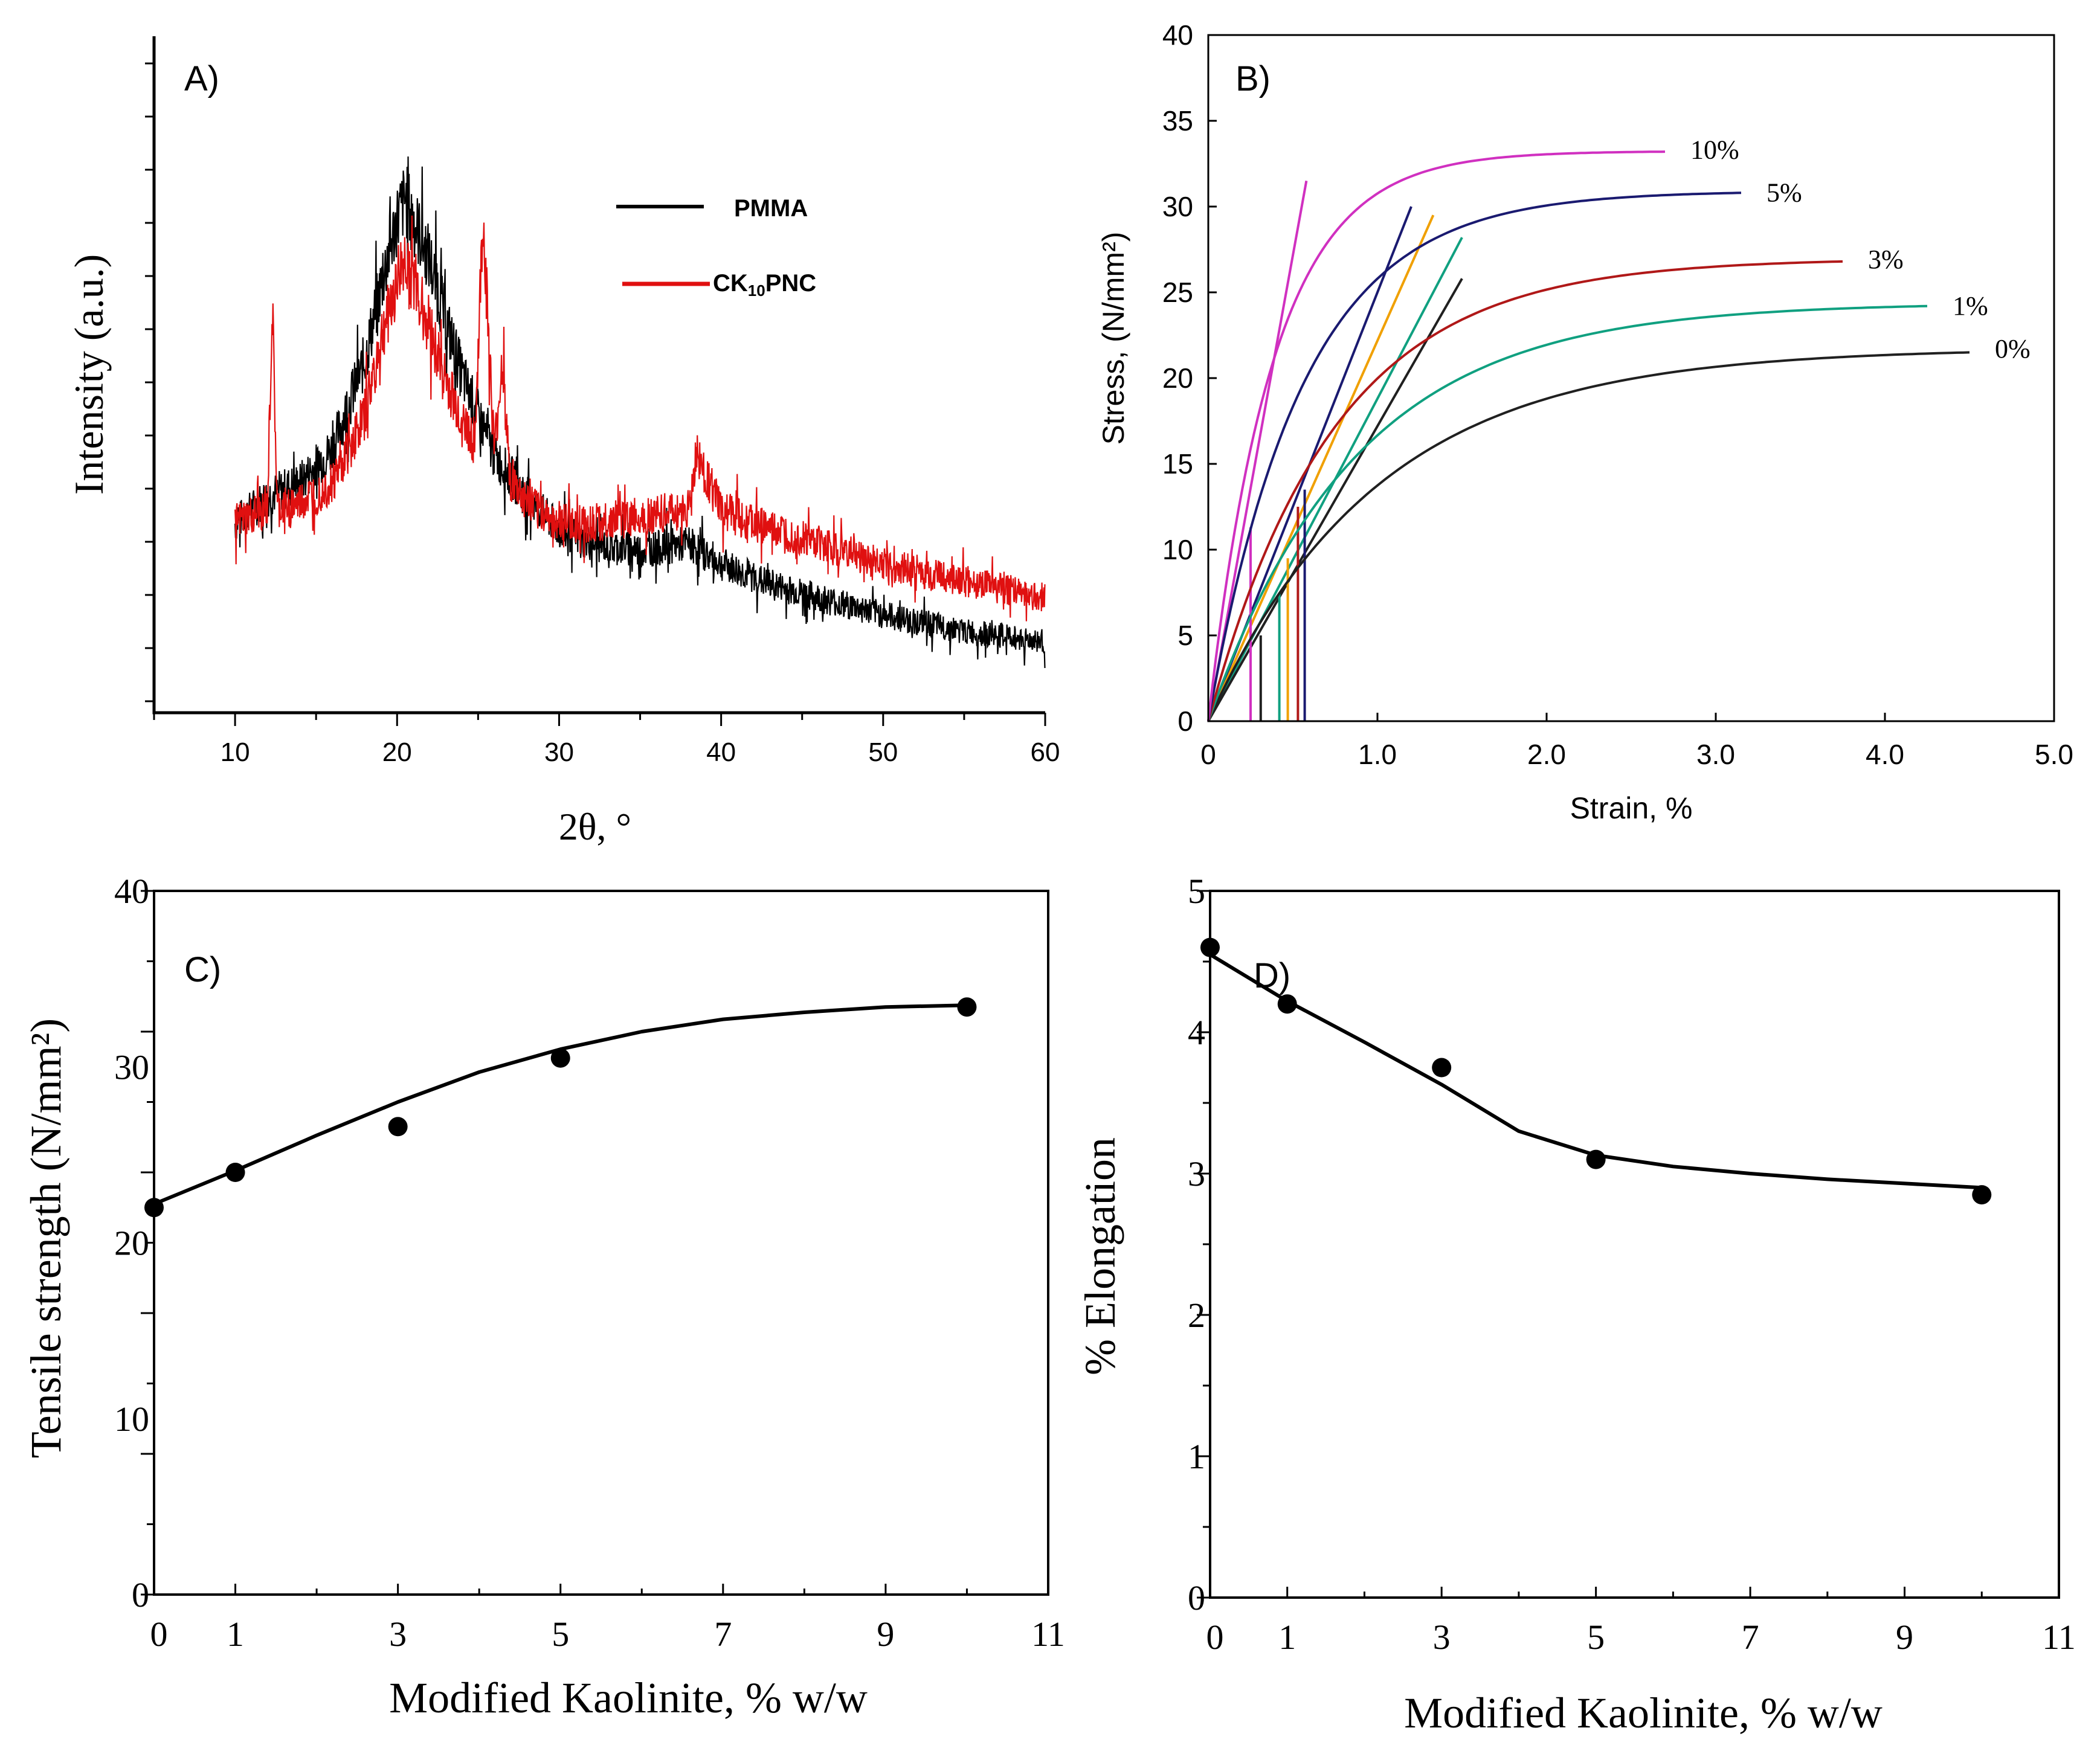 This screenshot has width=2100, height=1751. Describe the element at coordinates (1442, 1637) in the screenshot. I see `d-x-tick-label: 3` at that location.